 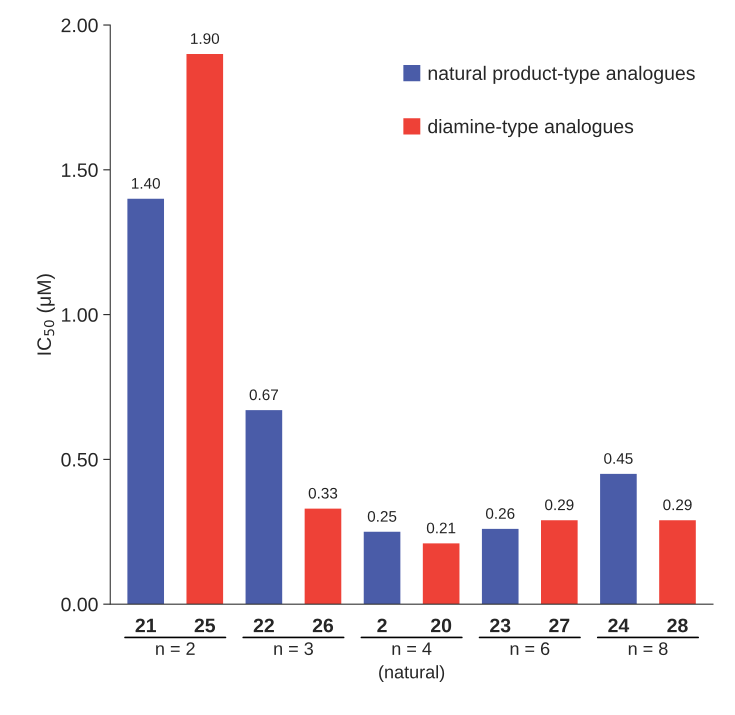 I want to click on text: n = 2, so click(x=175, y=648).